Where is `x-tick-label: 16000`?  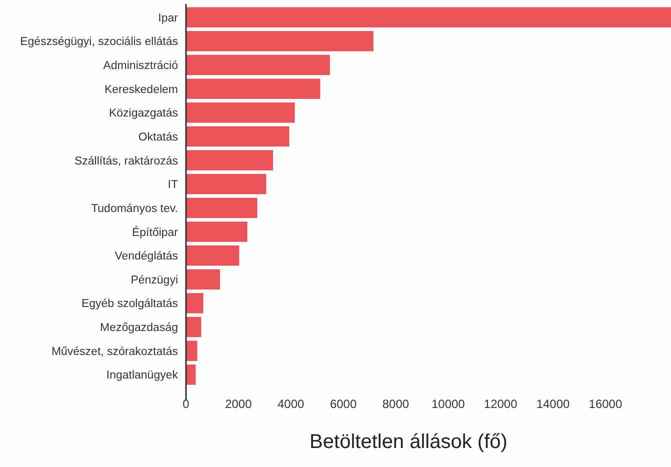
x-tick-label: 16000 is located at coordinates (605, 404).